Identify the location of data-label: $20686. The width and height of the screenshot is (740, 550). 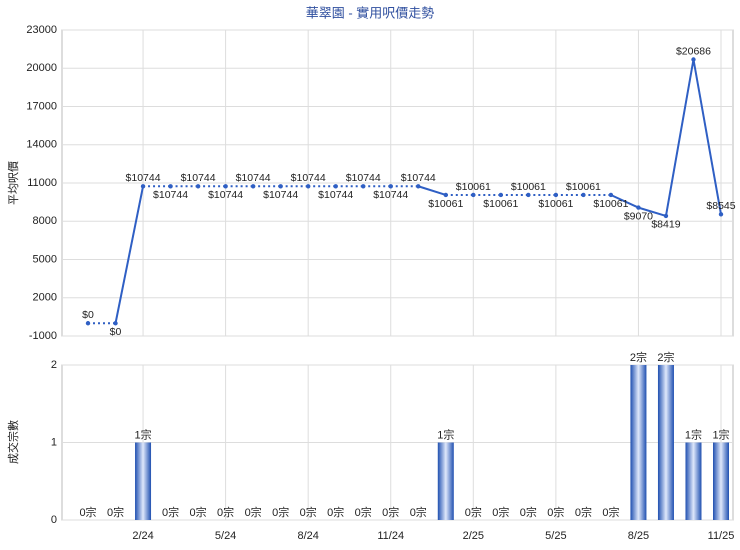
(693, 51).